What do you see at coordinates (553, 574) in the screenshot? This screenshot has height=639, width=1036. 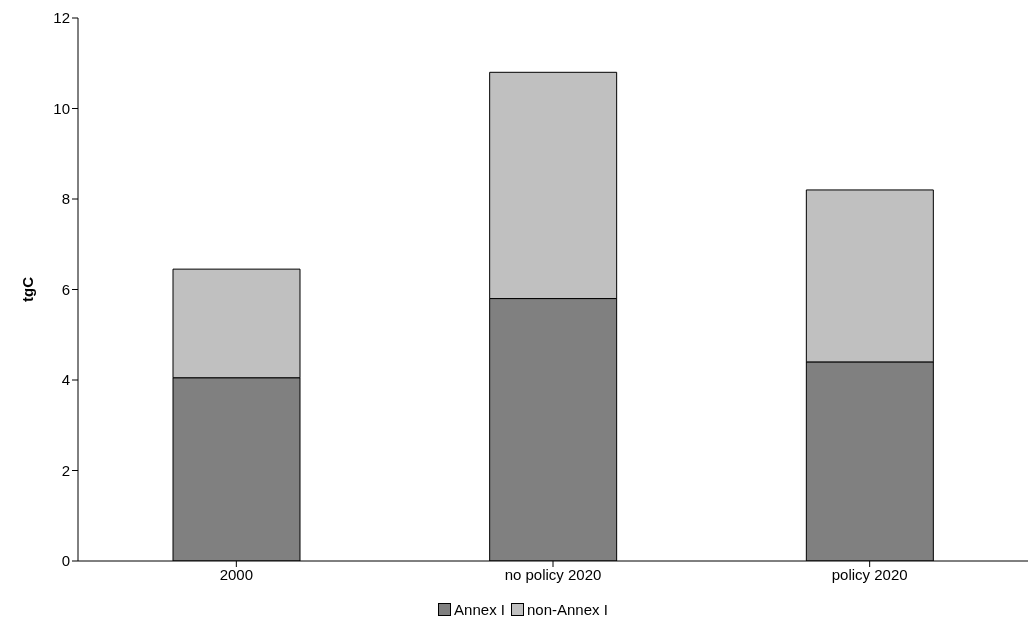 I see `x-tick-label: no policy 2020` at bounding box center [553, 574].